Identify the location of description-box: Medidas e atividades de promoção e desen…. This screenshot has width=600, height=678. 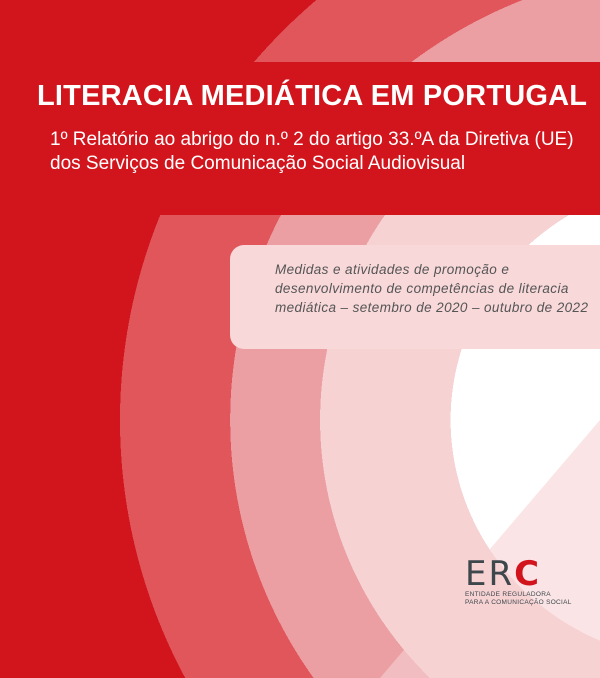
(415, 297).